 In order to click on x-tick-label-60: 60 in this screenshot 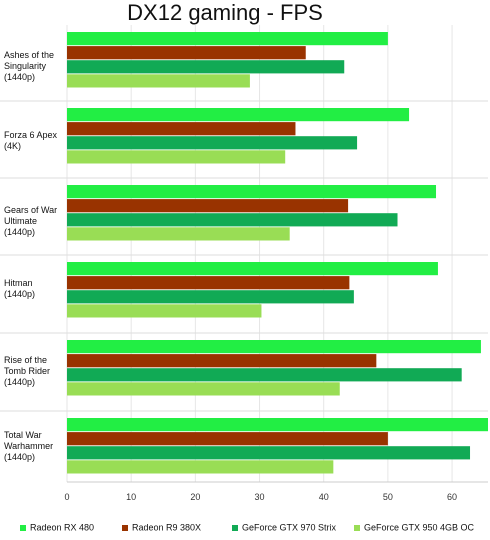, I will do `click(452, 497)`.